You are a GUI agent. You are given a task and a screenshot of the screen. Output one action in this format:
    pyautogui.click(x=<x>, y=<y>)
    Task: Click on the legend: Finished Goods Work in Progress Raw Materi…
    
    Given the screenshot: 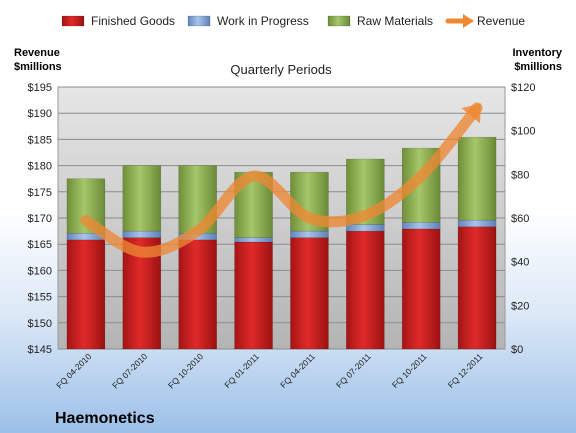 What is the action you would take?
    pyautogui.click(x=293, y=21)
    